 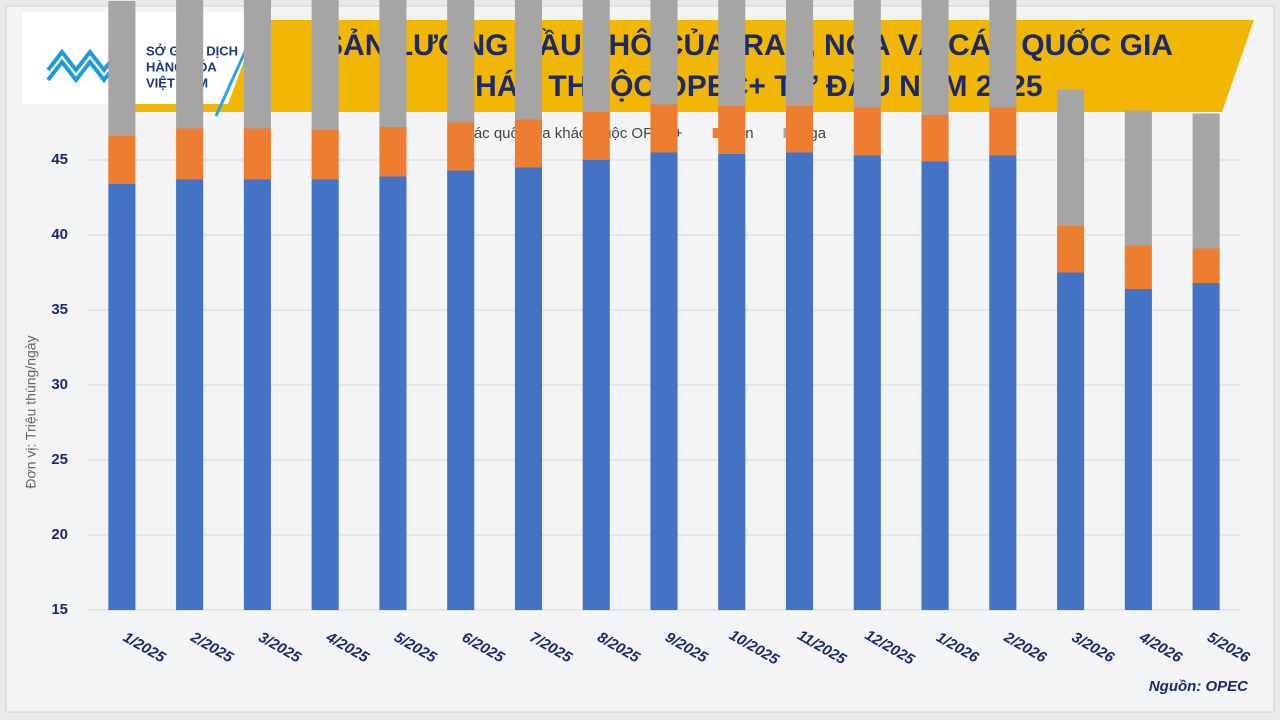 I want to click on legend-swatch, so click(x=717, y=133).